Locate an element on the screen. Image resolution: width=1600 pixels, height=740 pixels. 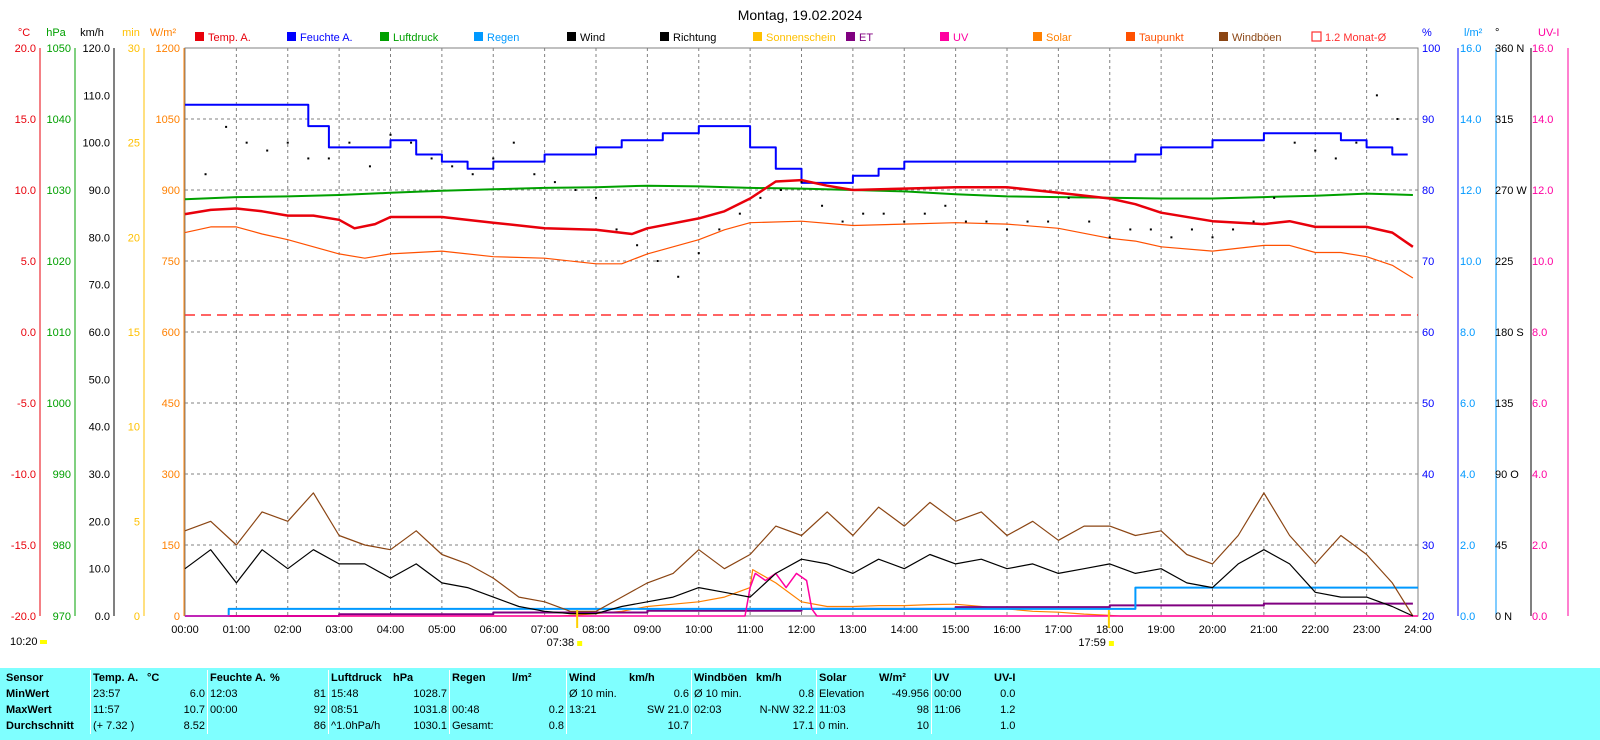
axis-tick-label: 315 is located at coordinates (1504, 120).